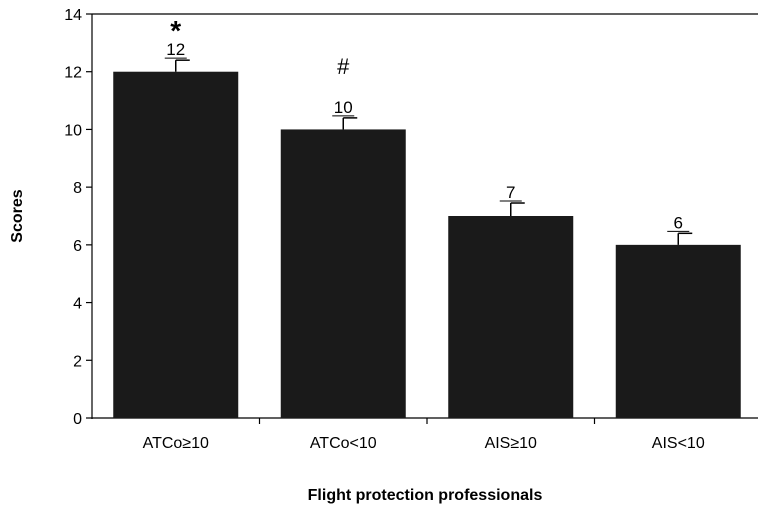  What do you see at coordinates (73, 73) in the screenshot?
I see `y-tick-label: 12` at bounding box center [73, 73].